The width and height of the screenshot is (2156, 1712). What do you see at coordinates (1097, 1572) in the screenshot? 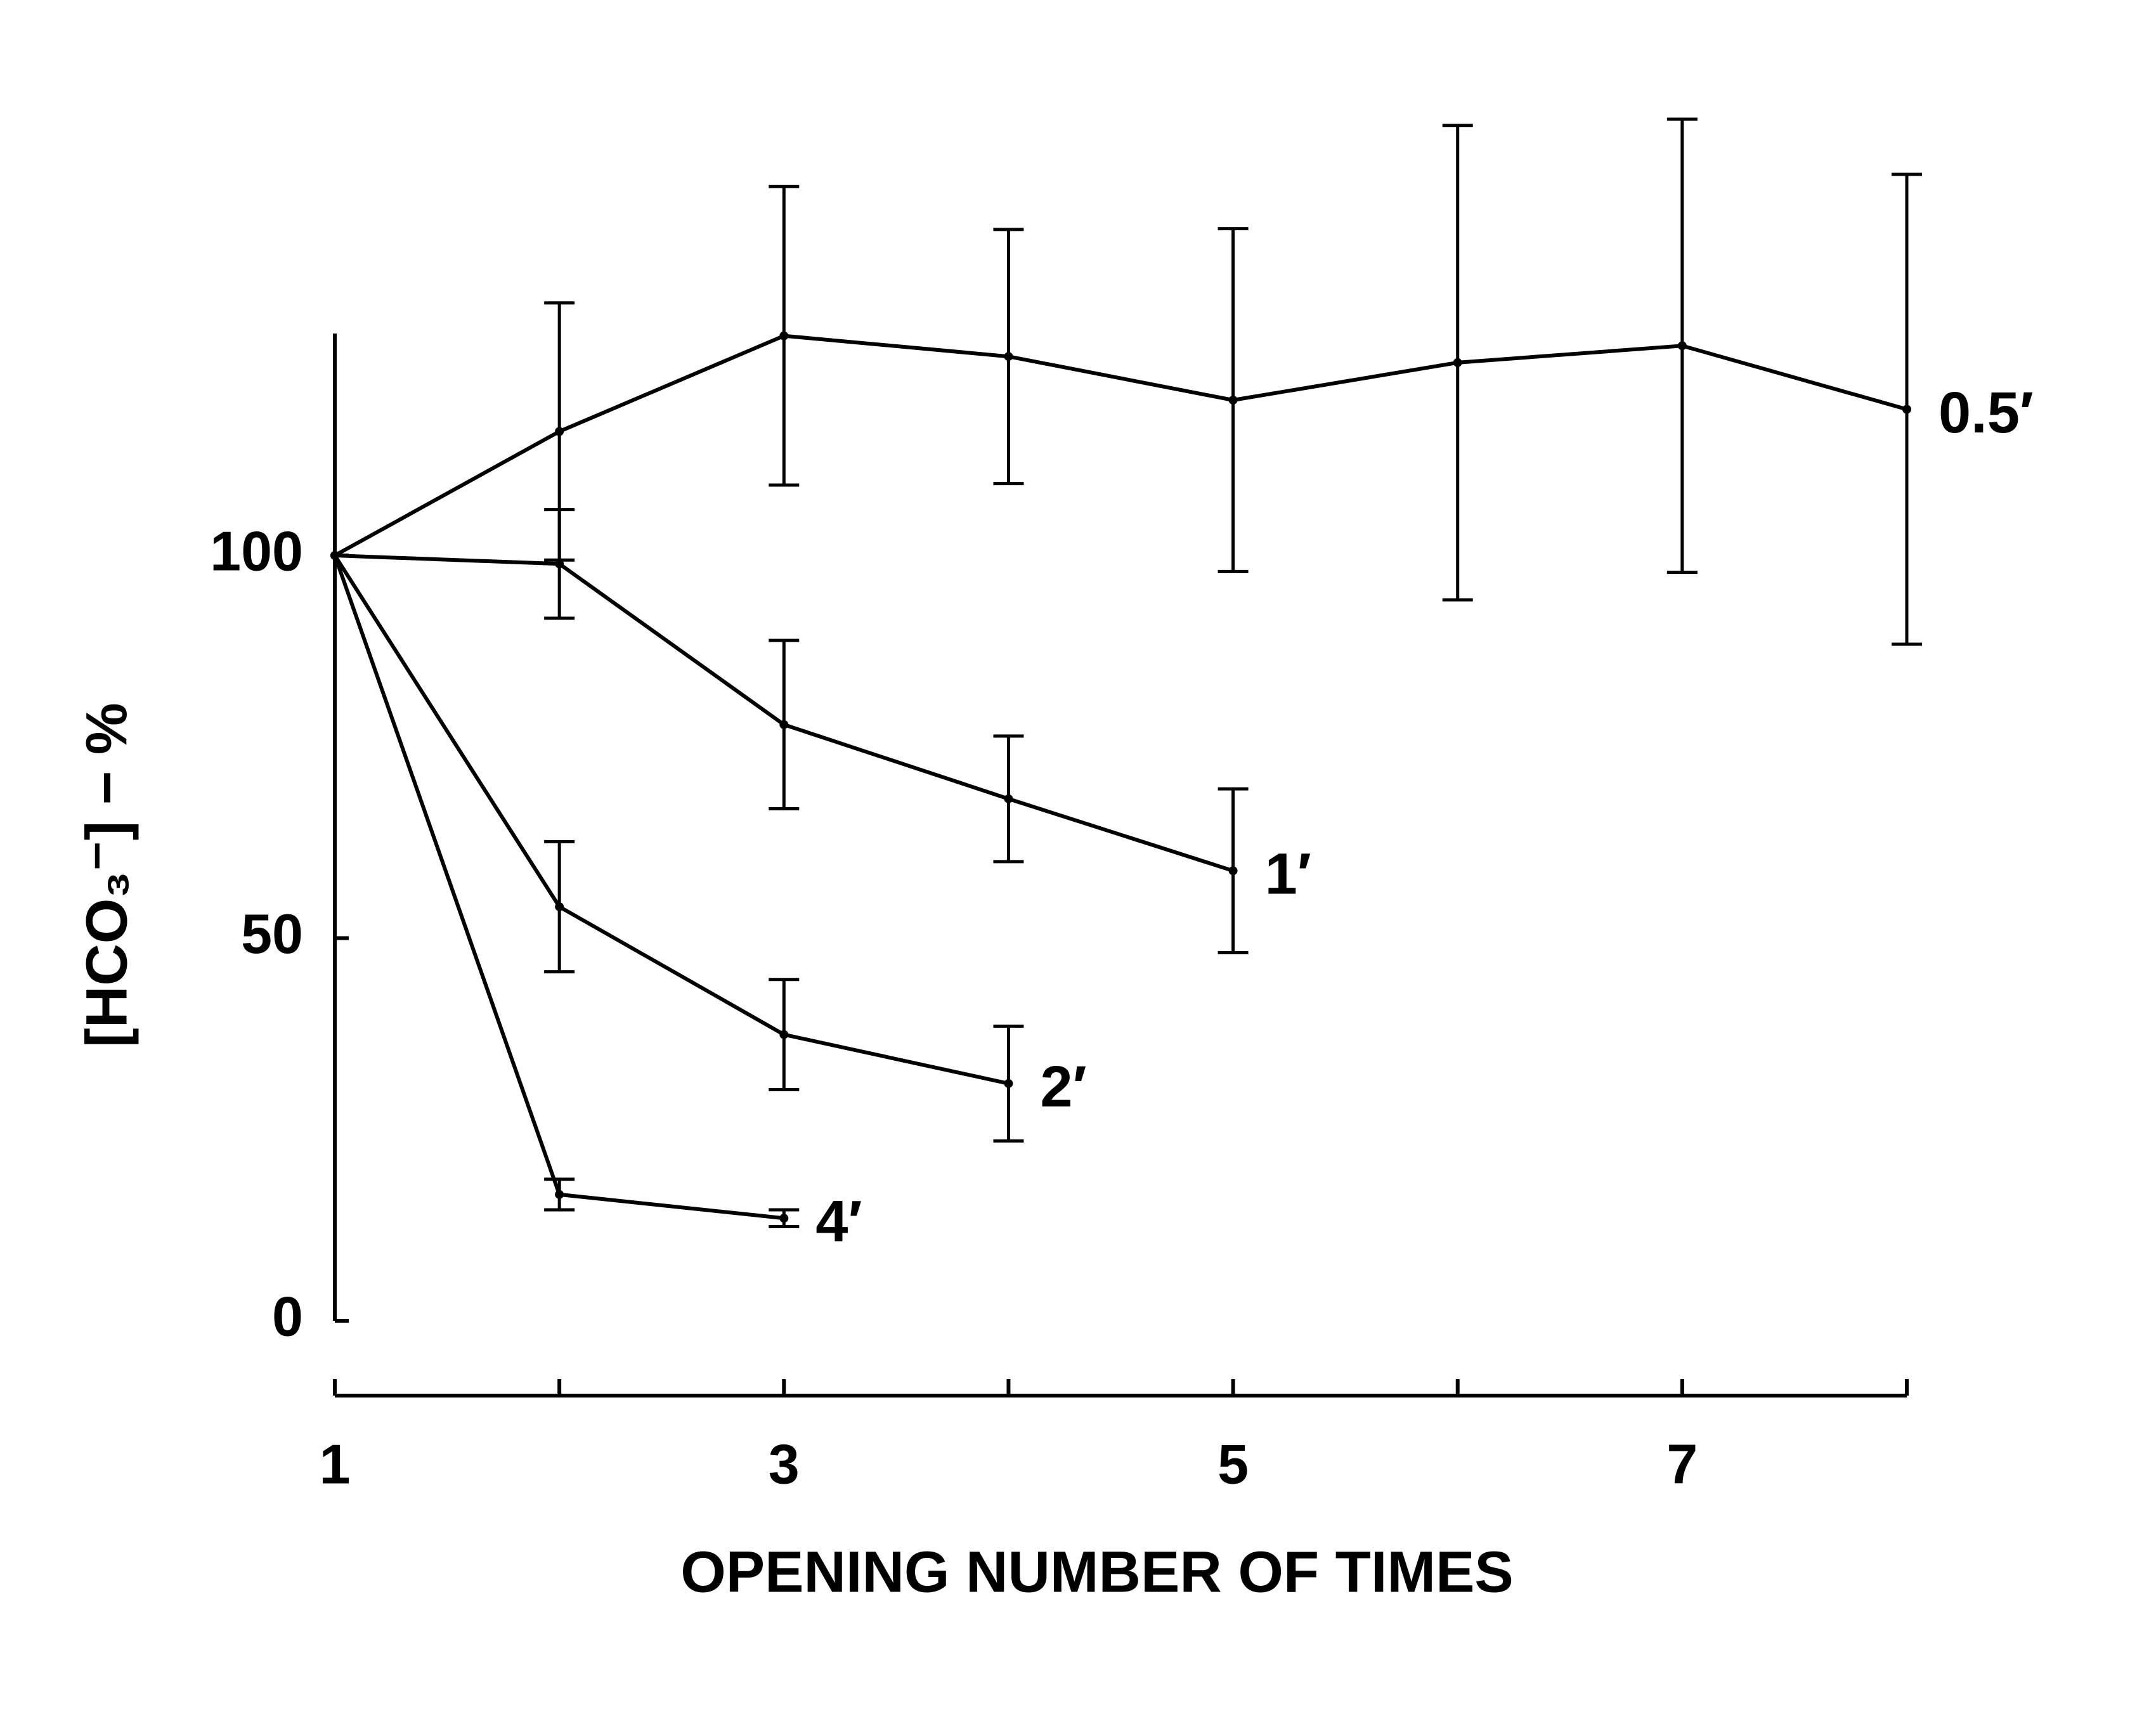
I see `x-axis-title: OPENING NUMBER OF TIMES` at bounding box center [1097, 1572].